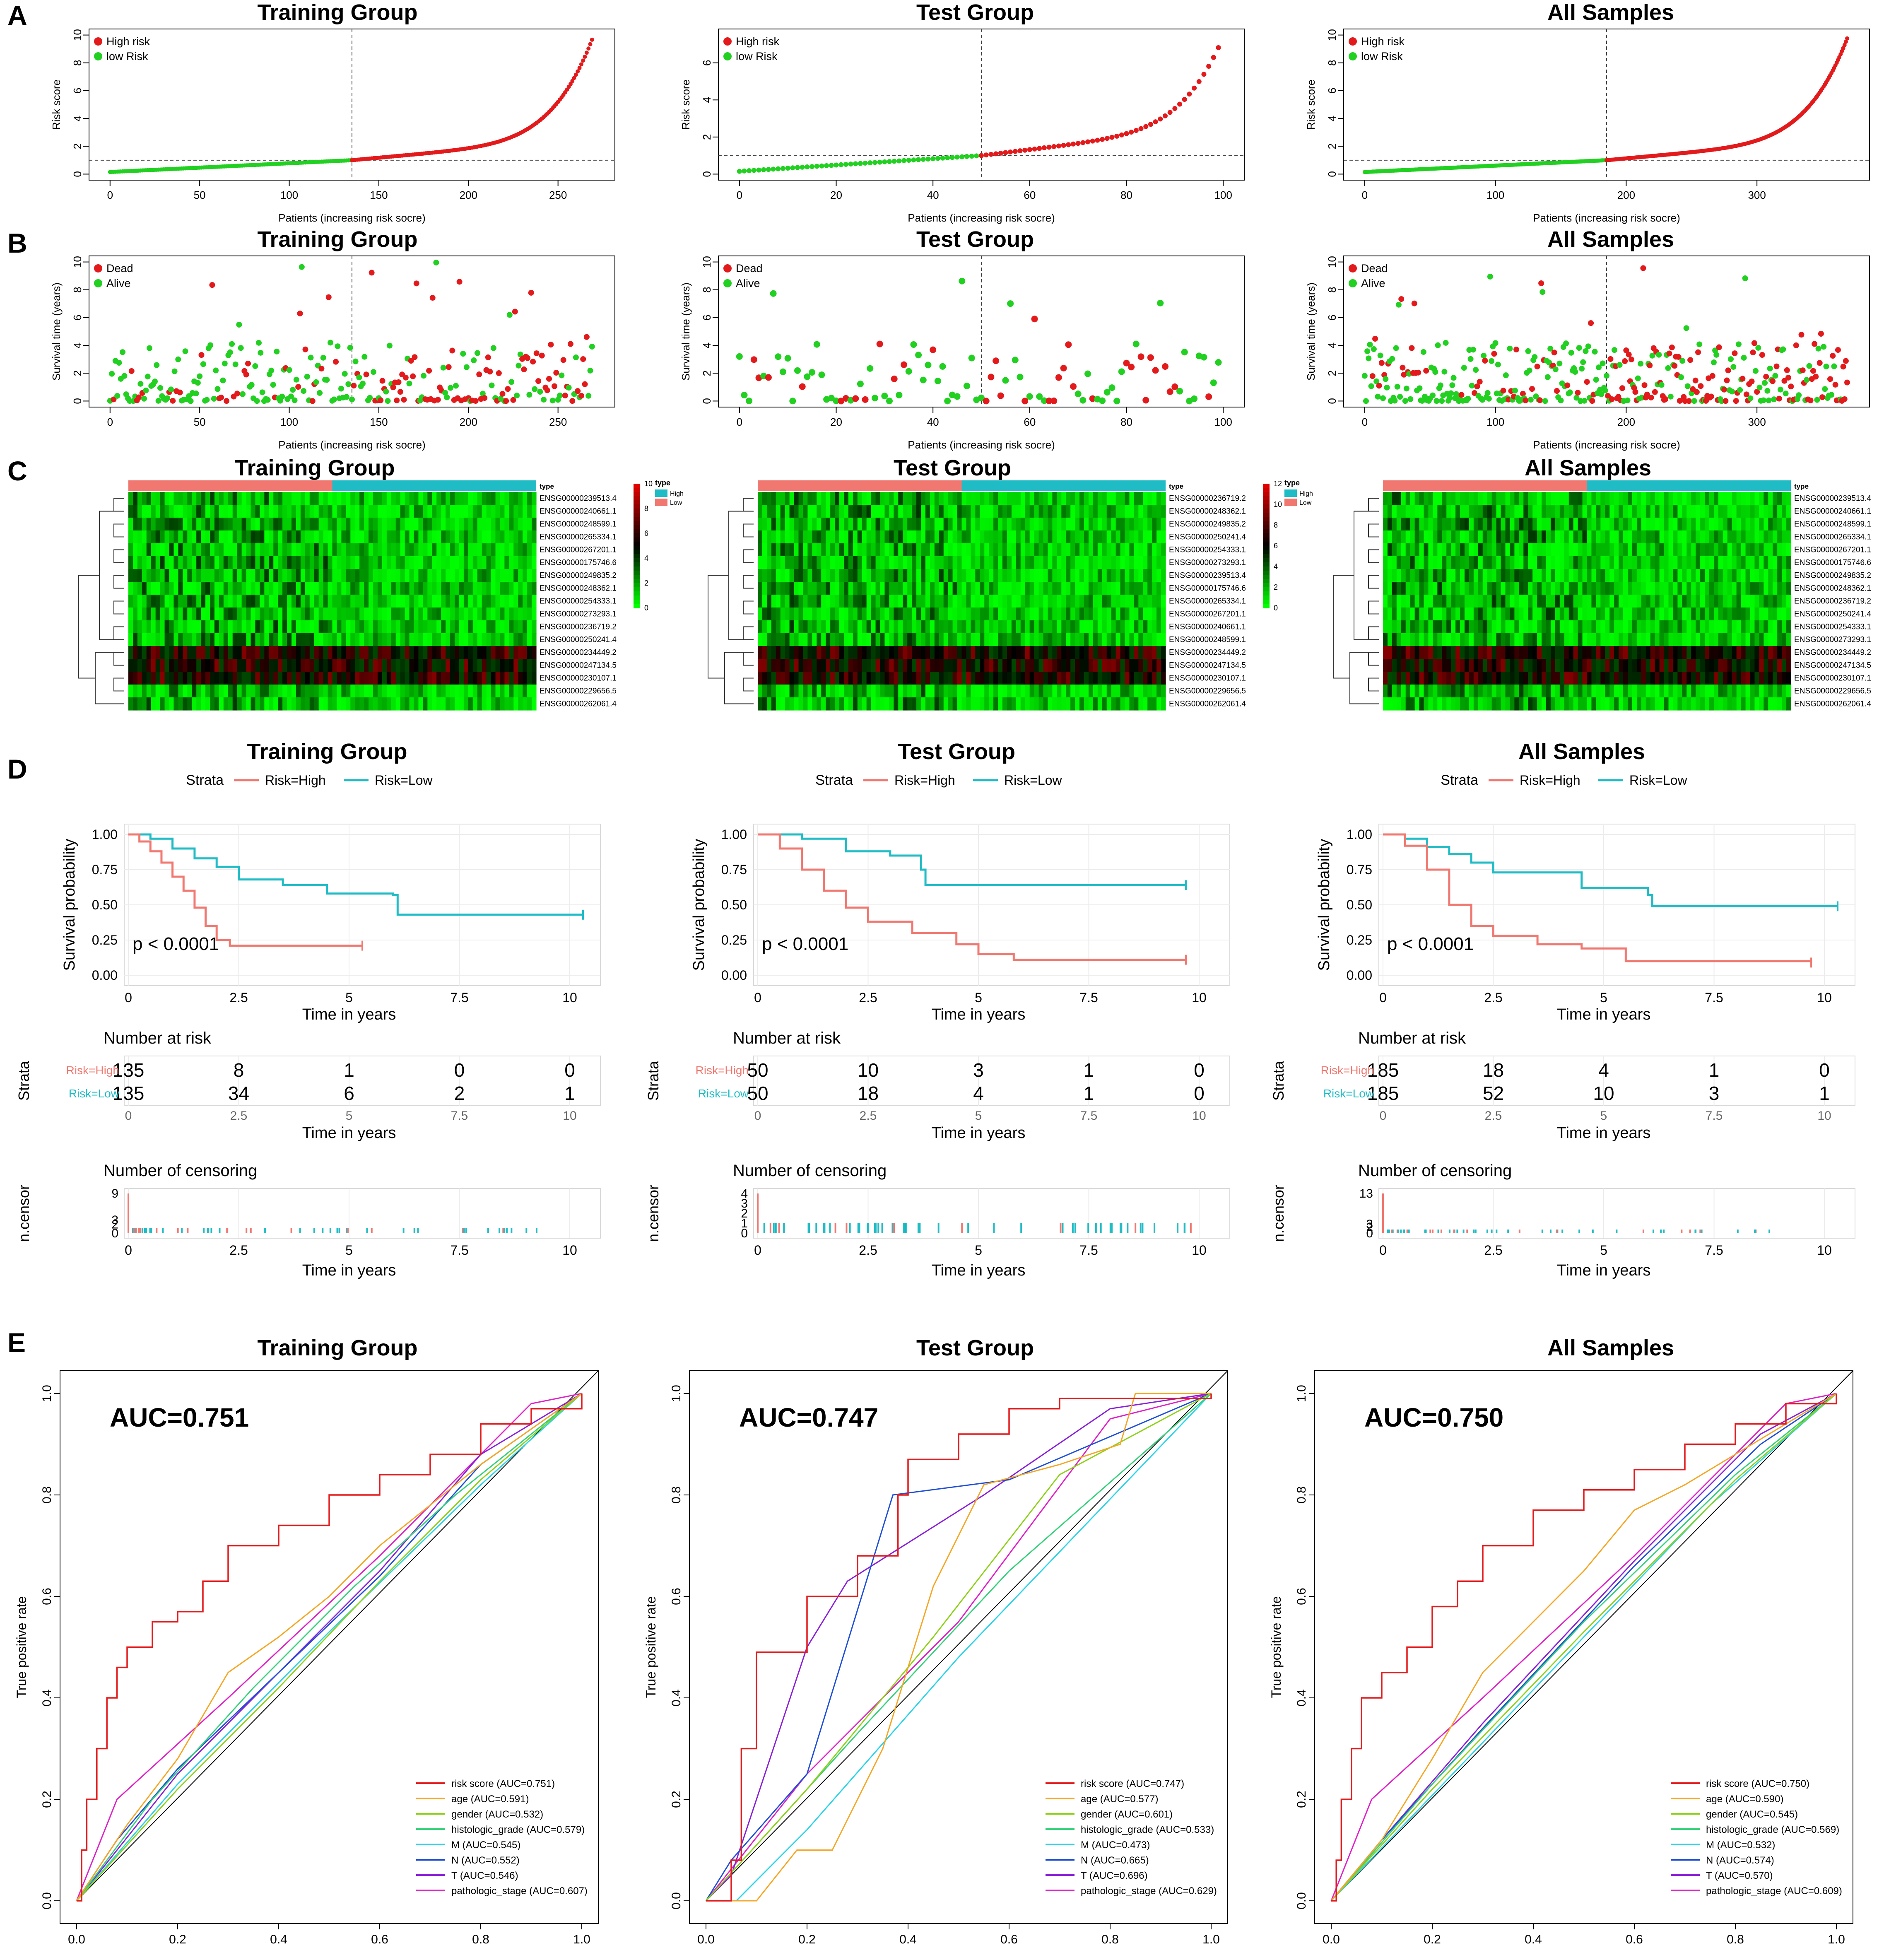  Describe the element at coordinates (1223, 195) in the screenshot. I see `panelA-x-tick-label: 100` at that location.